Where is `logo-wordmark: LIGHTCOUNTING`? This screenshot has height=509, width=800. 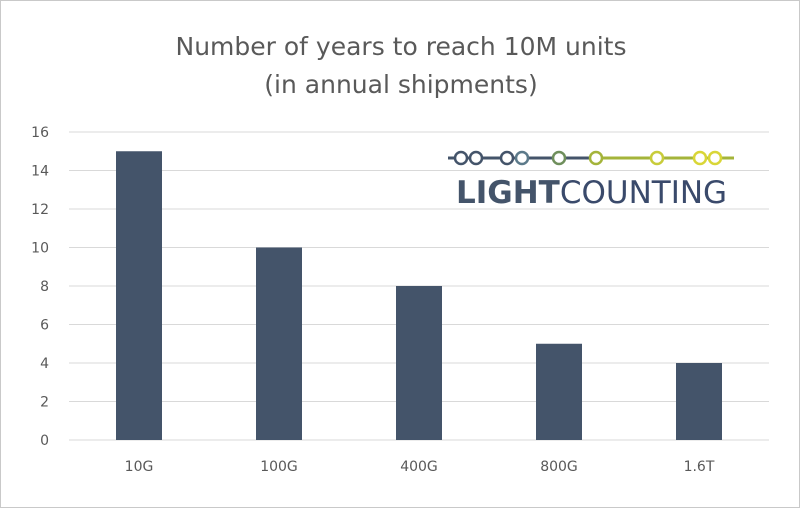 logo-wordmark: LIGHTCOUNTING is located at coordinates (591, 193).